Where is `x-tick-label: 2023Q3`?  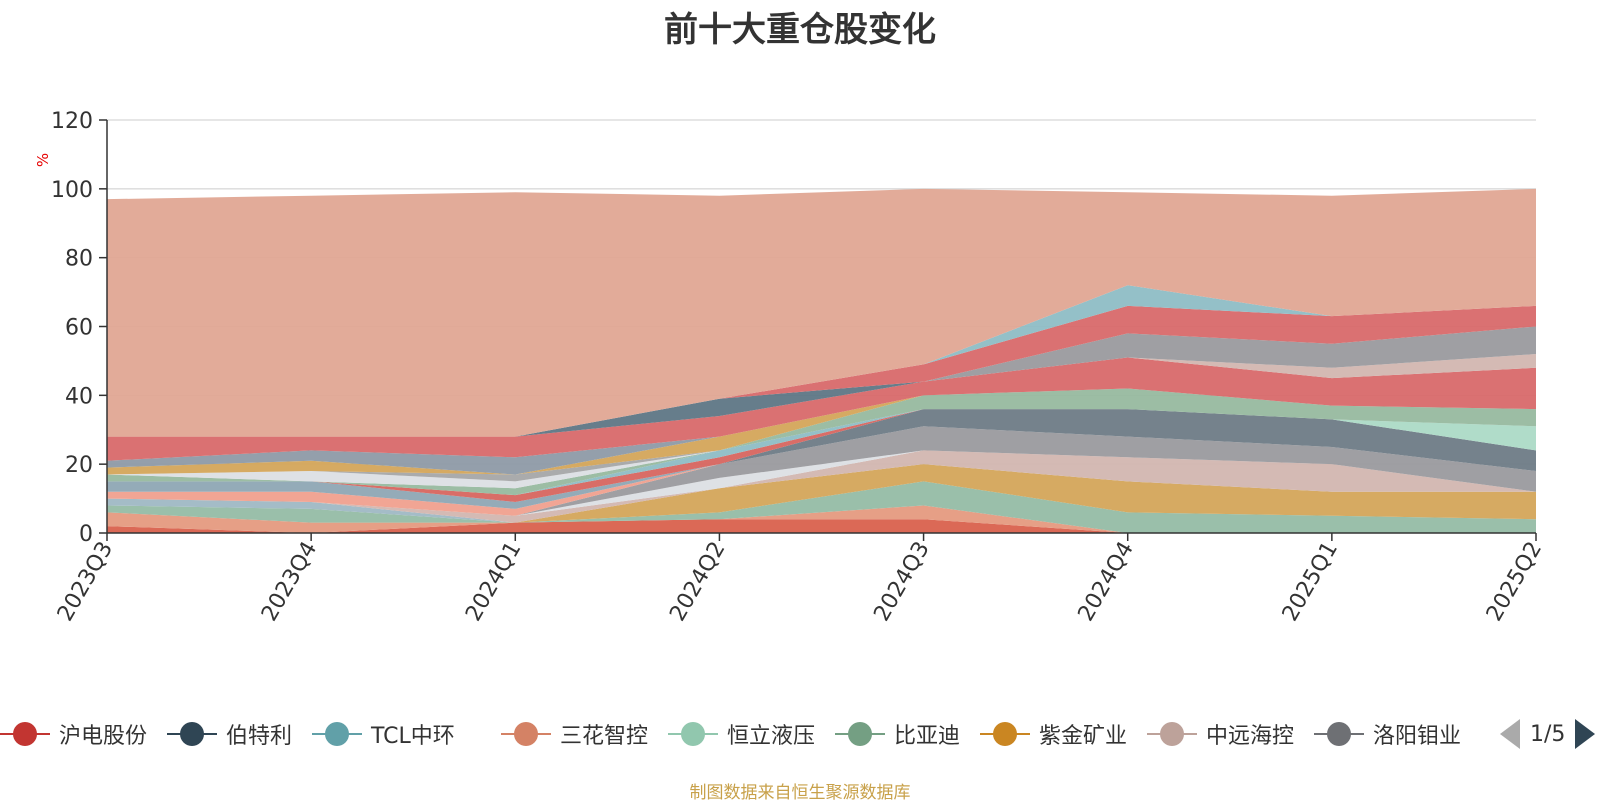 x-tick-label: 2023Q3 is located at coordinates (85, 582).